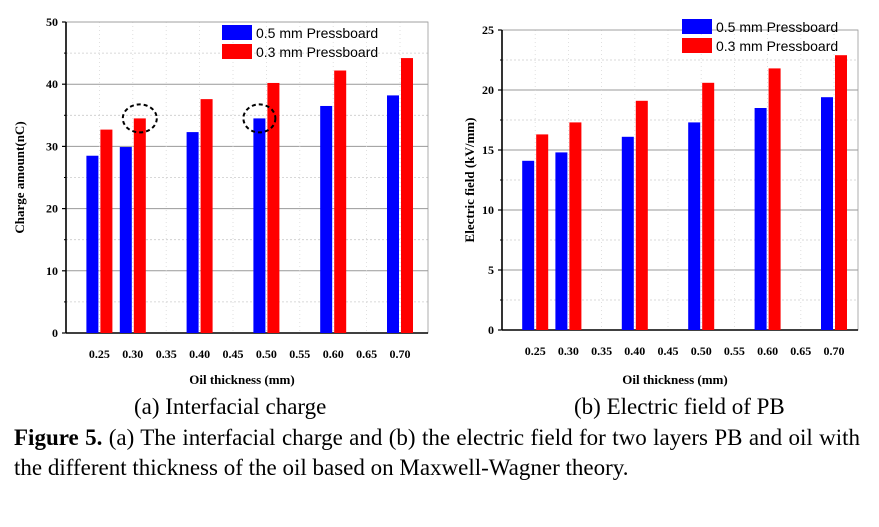 This screenshot has width=879, height=527. I want to click on y-tick-label: 50, so click(52, 22).